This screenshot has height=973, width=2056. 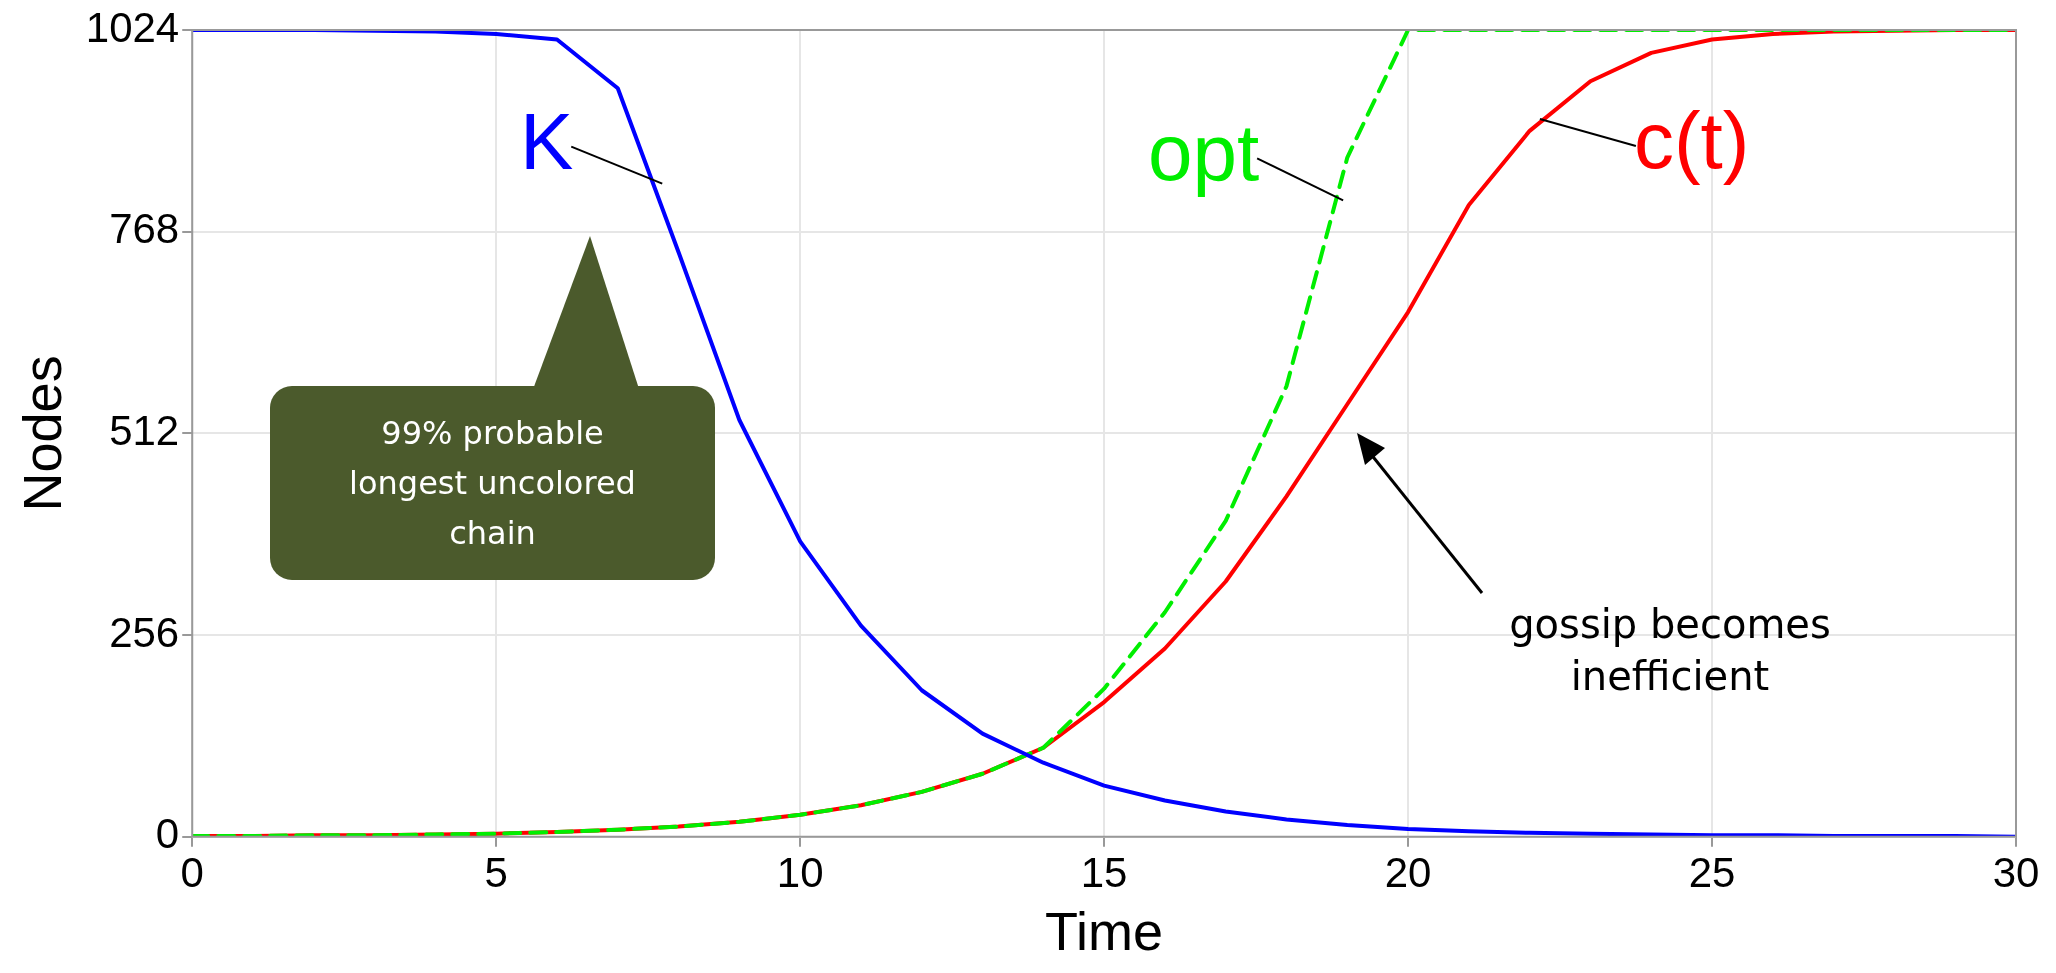 What do you see at coordinates (144, 430) in the screenshot?
I see `y-tick-label: 512` at bounding box center [144, 430].